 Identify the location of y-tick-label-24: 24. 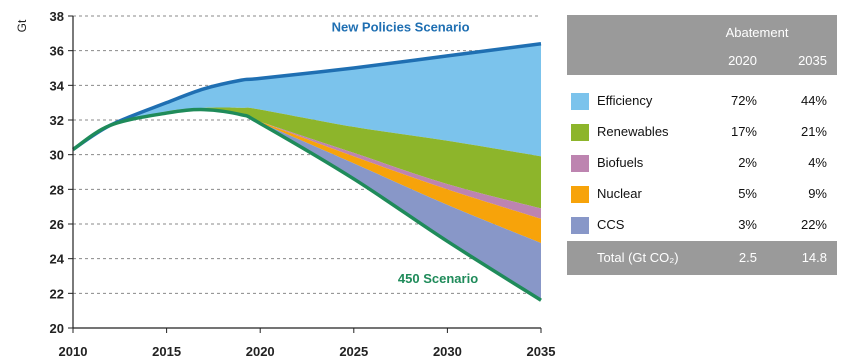
(57, 259).